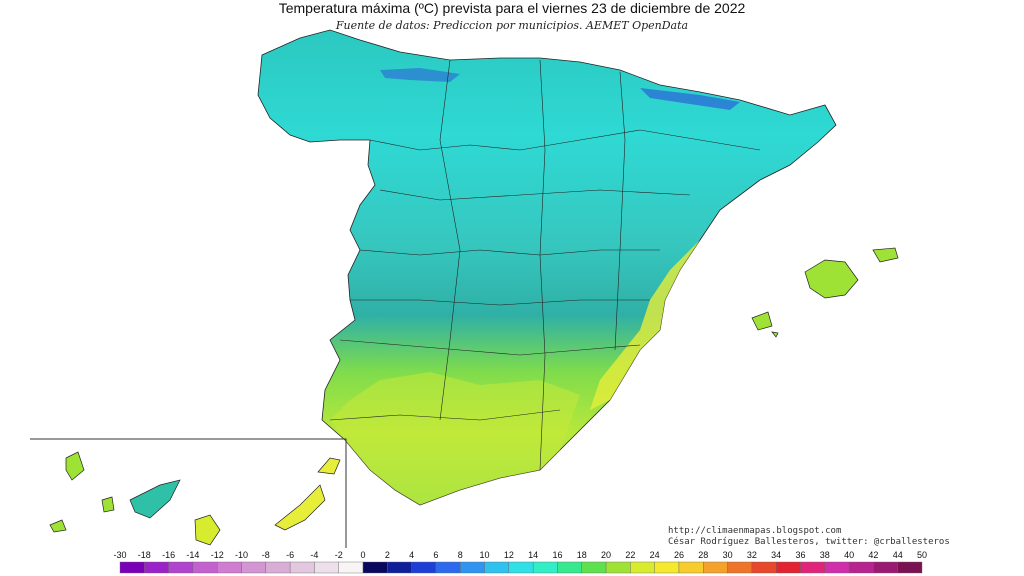  What do you see at coordinates (831, 279) in the screenshot?
I see `mallorca` at bounding box center [831, 279].